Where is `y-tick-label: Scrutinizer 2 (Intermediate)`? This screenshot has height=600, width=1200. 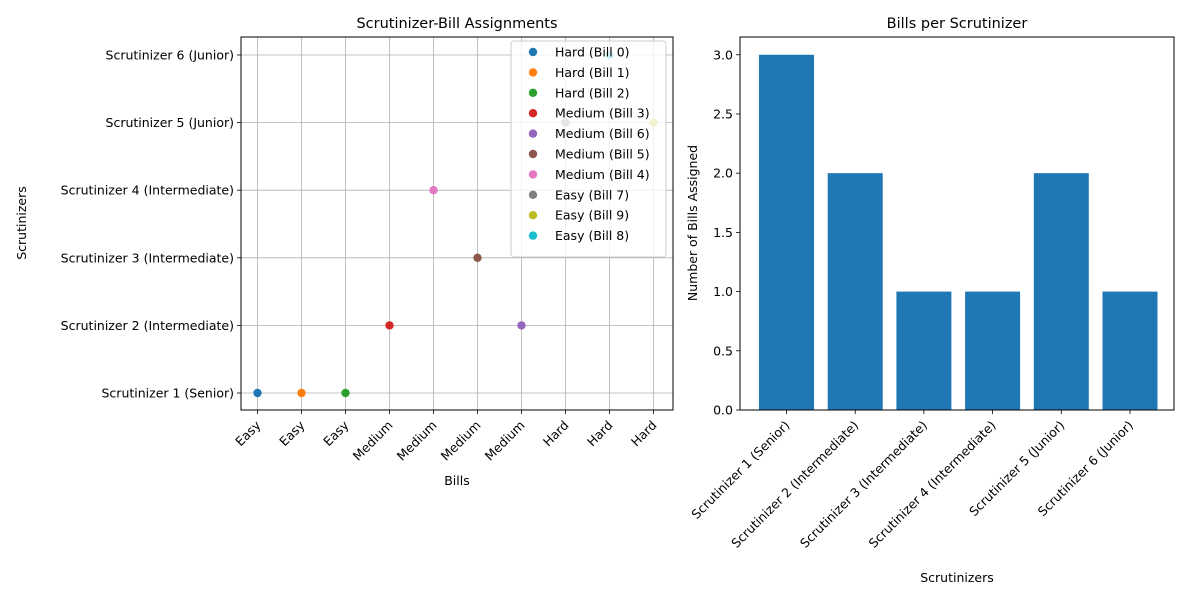
y-tick-label: Scrutinizer 2 (Intermediate) is located at coordinates (147, 325).